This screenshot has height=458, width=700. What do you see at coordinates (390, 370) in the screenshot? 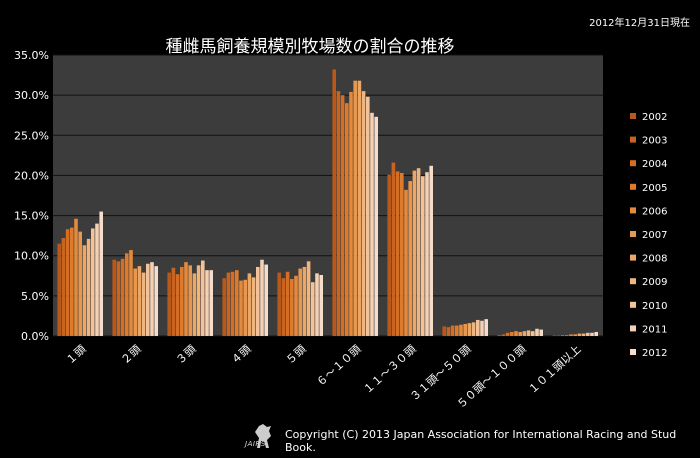
I see `x-tick-label: １１～３０頭` at bounding box center [390, 370].